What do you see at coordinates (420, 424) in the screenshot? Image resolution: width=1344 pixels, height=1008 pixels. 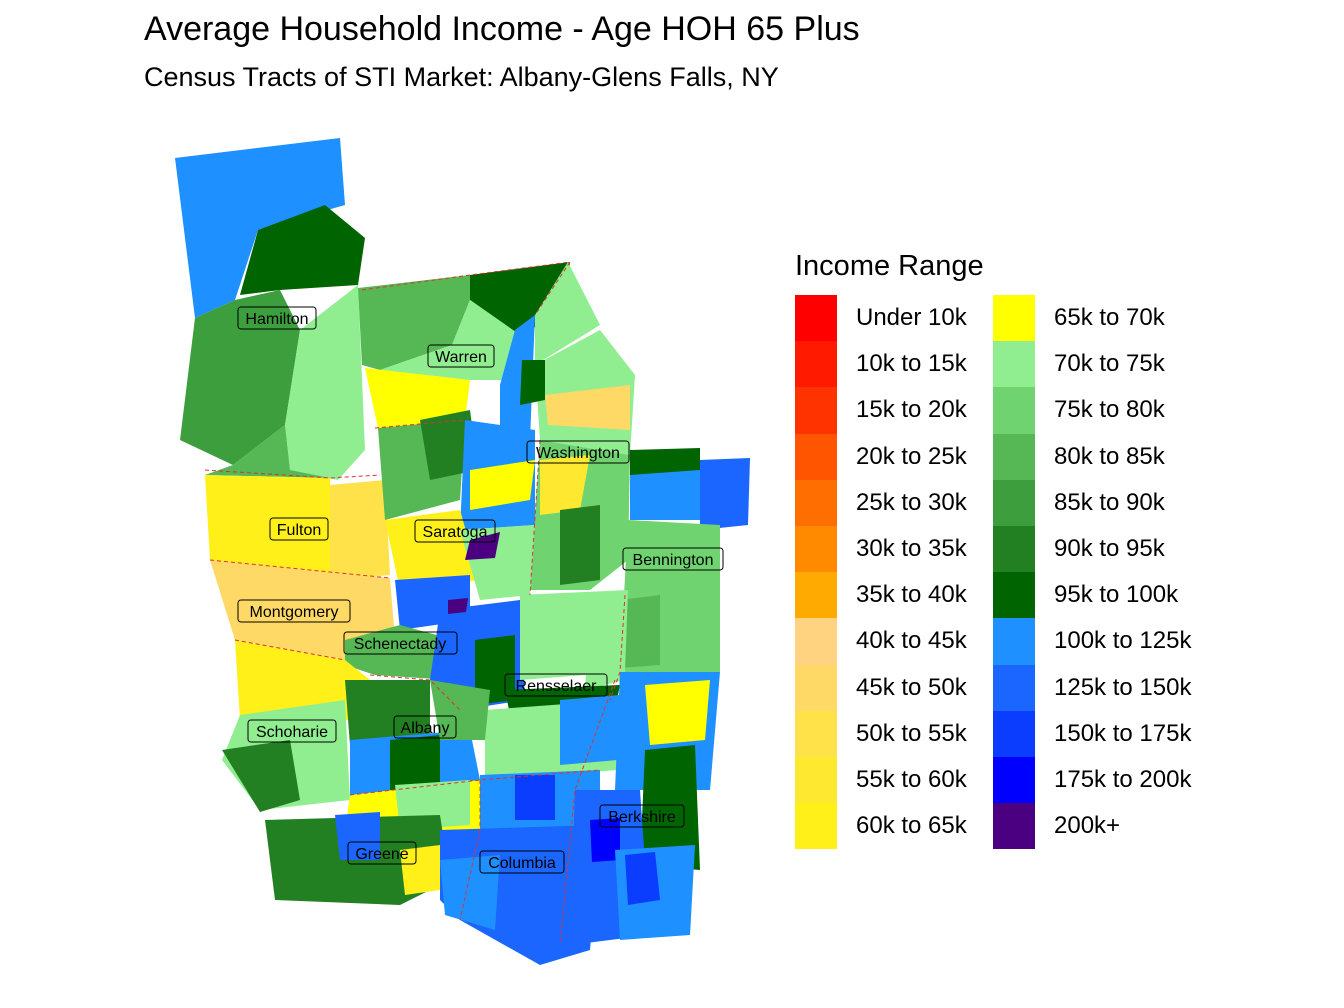 I see `boundary-warren-south` at bounding box center [420, 424].